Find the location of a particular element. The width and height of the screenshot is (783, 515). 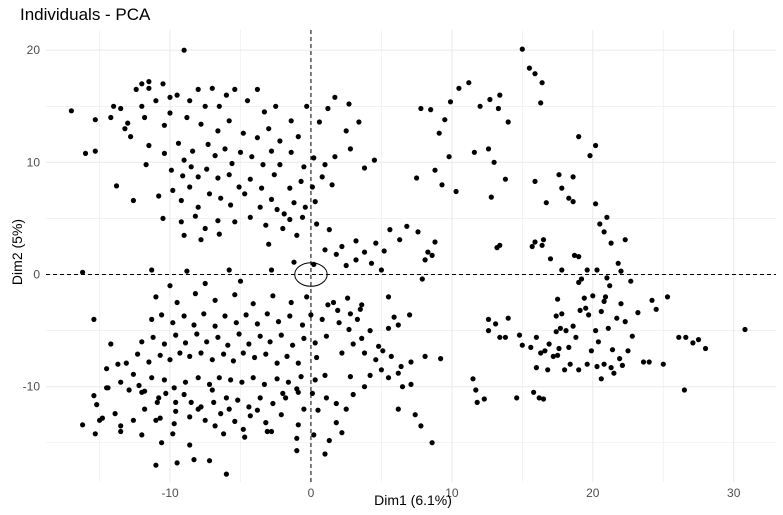

y-tick-label: 10 is located at coordinates (34, 162).